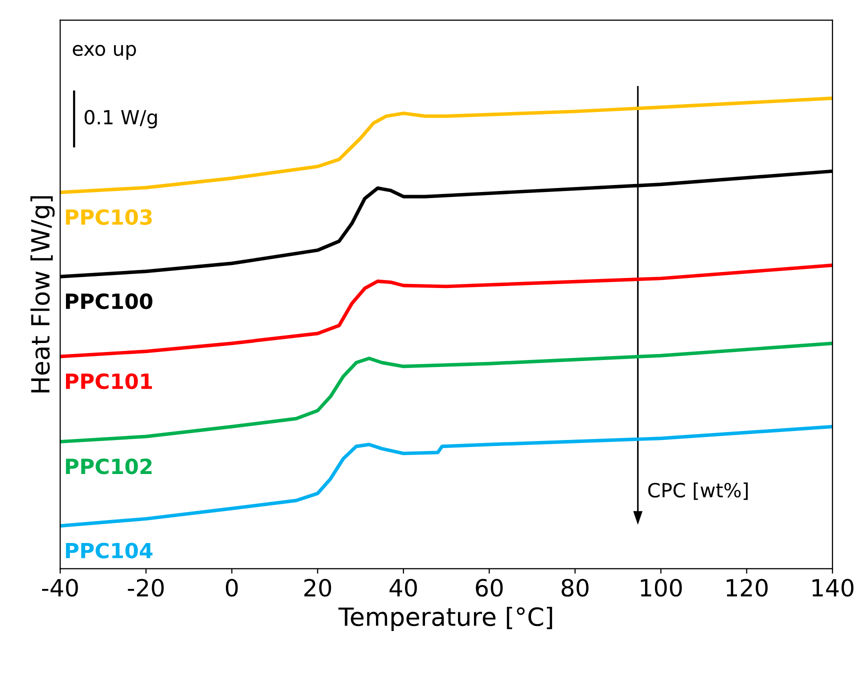 The width and height of the screenshot is (860, 673). I want to click on annotation: 0.1 W/g, so click(120, 119).